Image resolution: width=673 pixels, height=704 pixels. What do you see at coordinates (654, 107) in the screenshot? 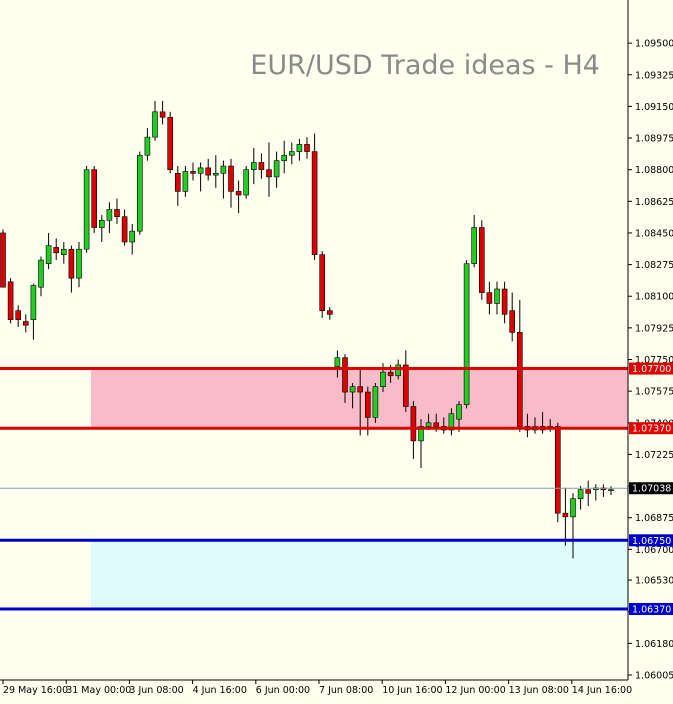
I see `y-tick-label: 1.09150` at bounding box center [654, 107].